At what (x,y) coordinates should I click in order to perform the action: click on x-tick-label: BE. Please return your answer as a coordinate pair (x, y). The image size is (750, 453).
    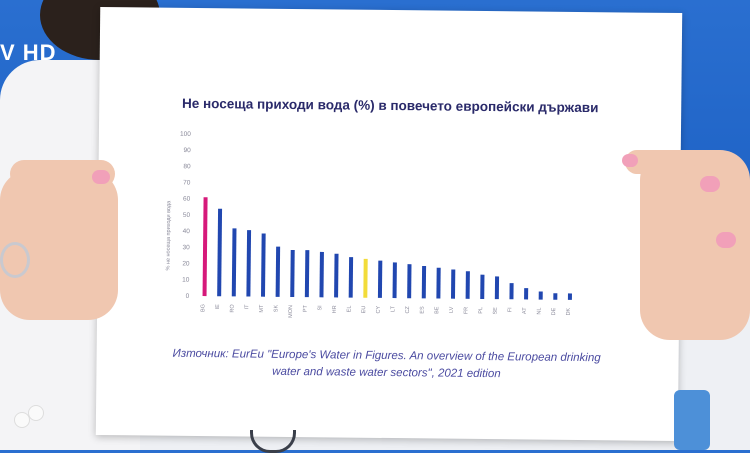
    Looking at the image, I should click on (437, 310).